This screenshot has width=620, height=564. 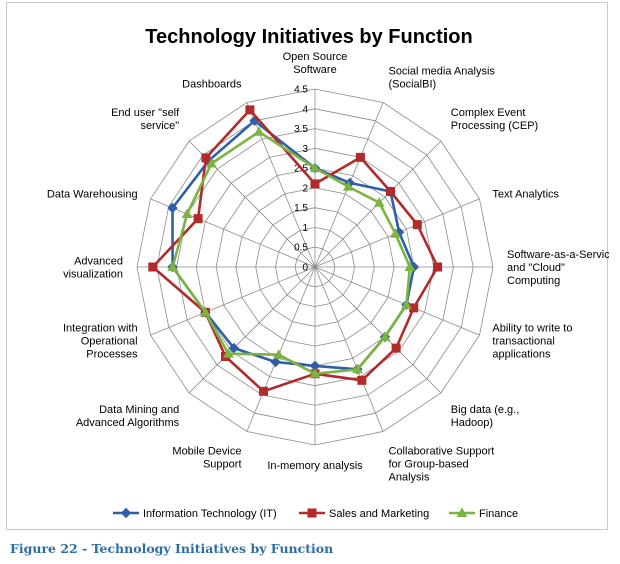 What do you see at coordinates (145, 119) in the screenshot?
I see `category-label: End user "self service"` at bounding box center [145, 119].